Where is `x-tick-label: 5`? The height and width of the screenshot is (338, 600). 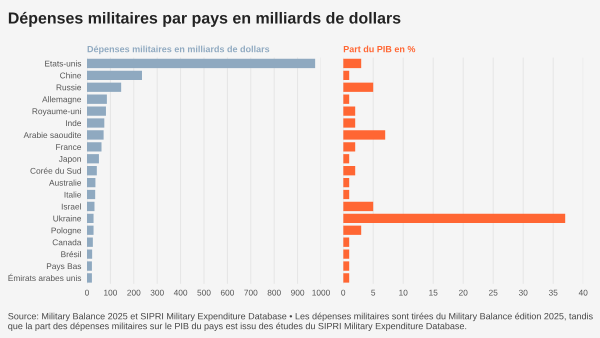 x-tick-label: 5 is located at coordinates (373, 293).